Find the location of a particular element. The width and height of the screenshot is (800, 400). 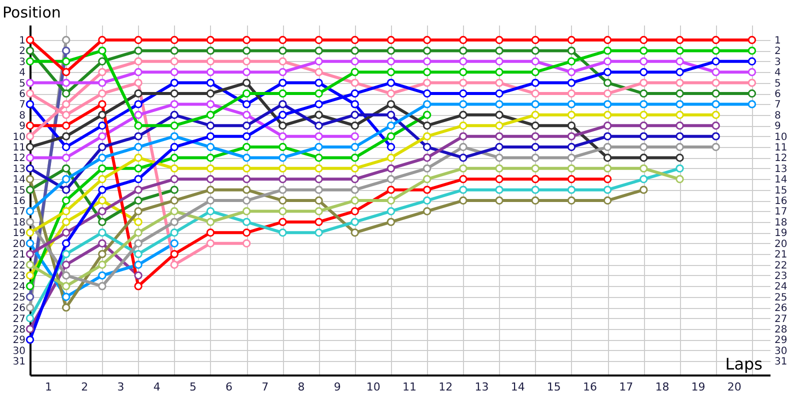

y2-tick-label: 29 is located at coordinates (781, 340).